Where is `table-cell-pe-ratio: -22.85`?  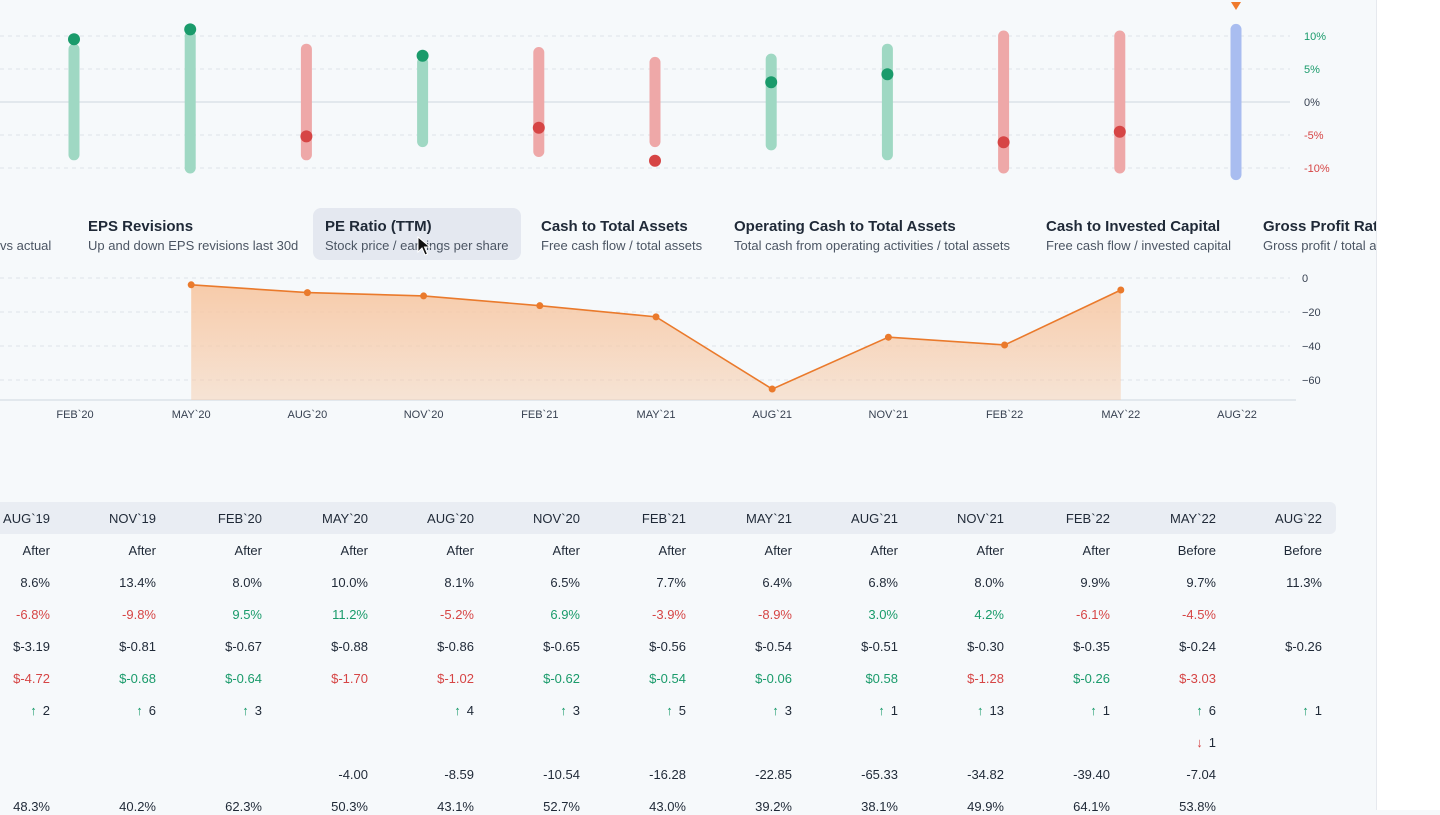 table-cell-pe-ratio: -22.85 is located at coordinates (773, 774).